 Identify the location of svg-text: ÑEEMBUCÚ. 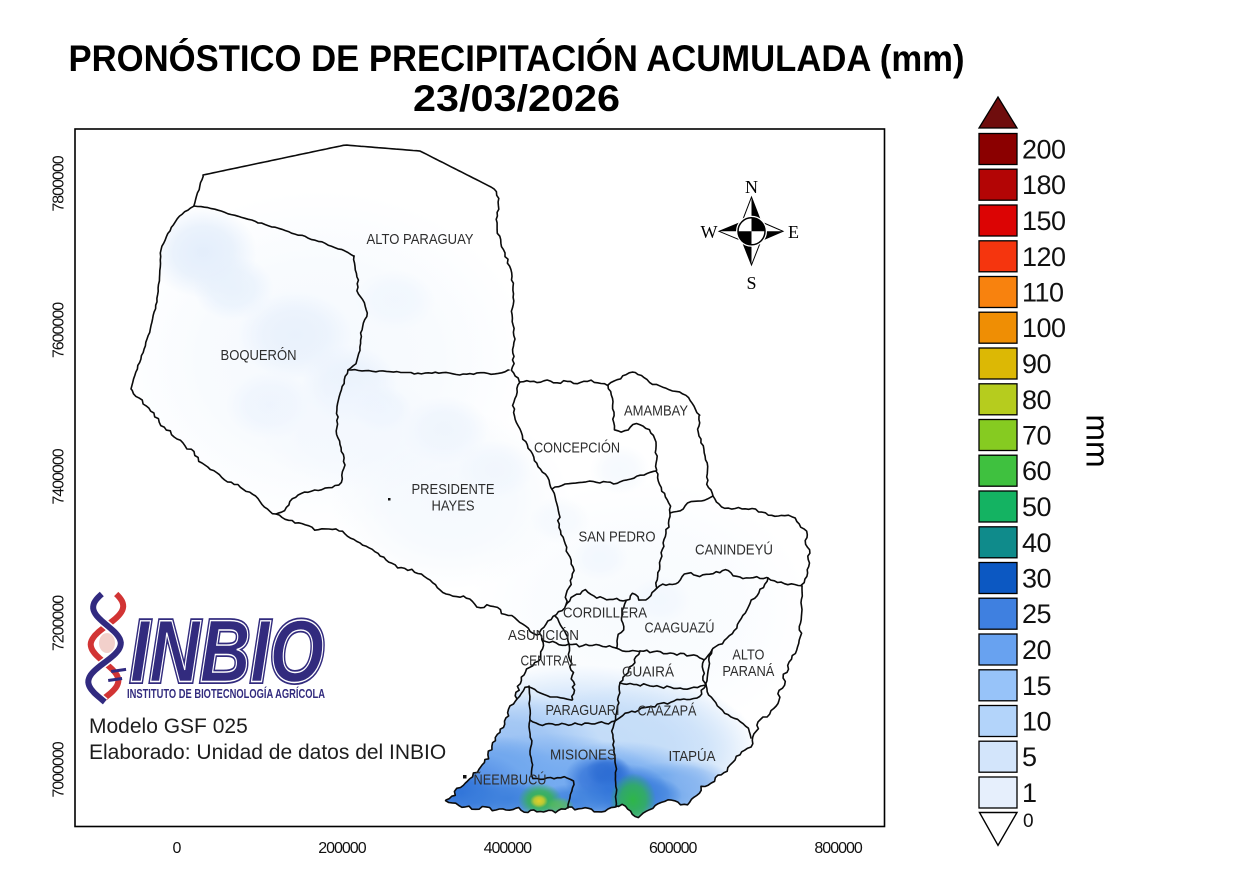
(510, 779).